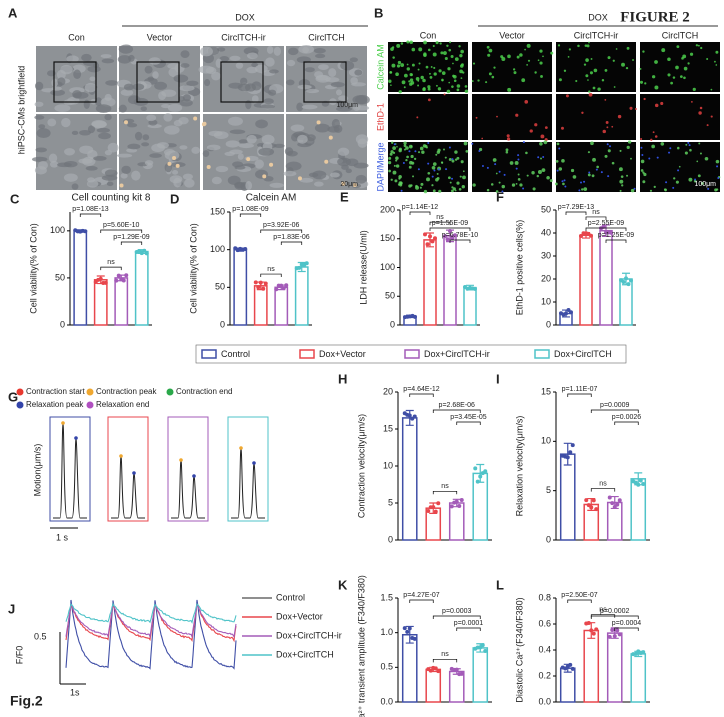  What do you see at coordinates (235, 354) in the screenshot?
I see `legend-label: Control` at bounding box center [235, 354].